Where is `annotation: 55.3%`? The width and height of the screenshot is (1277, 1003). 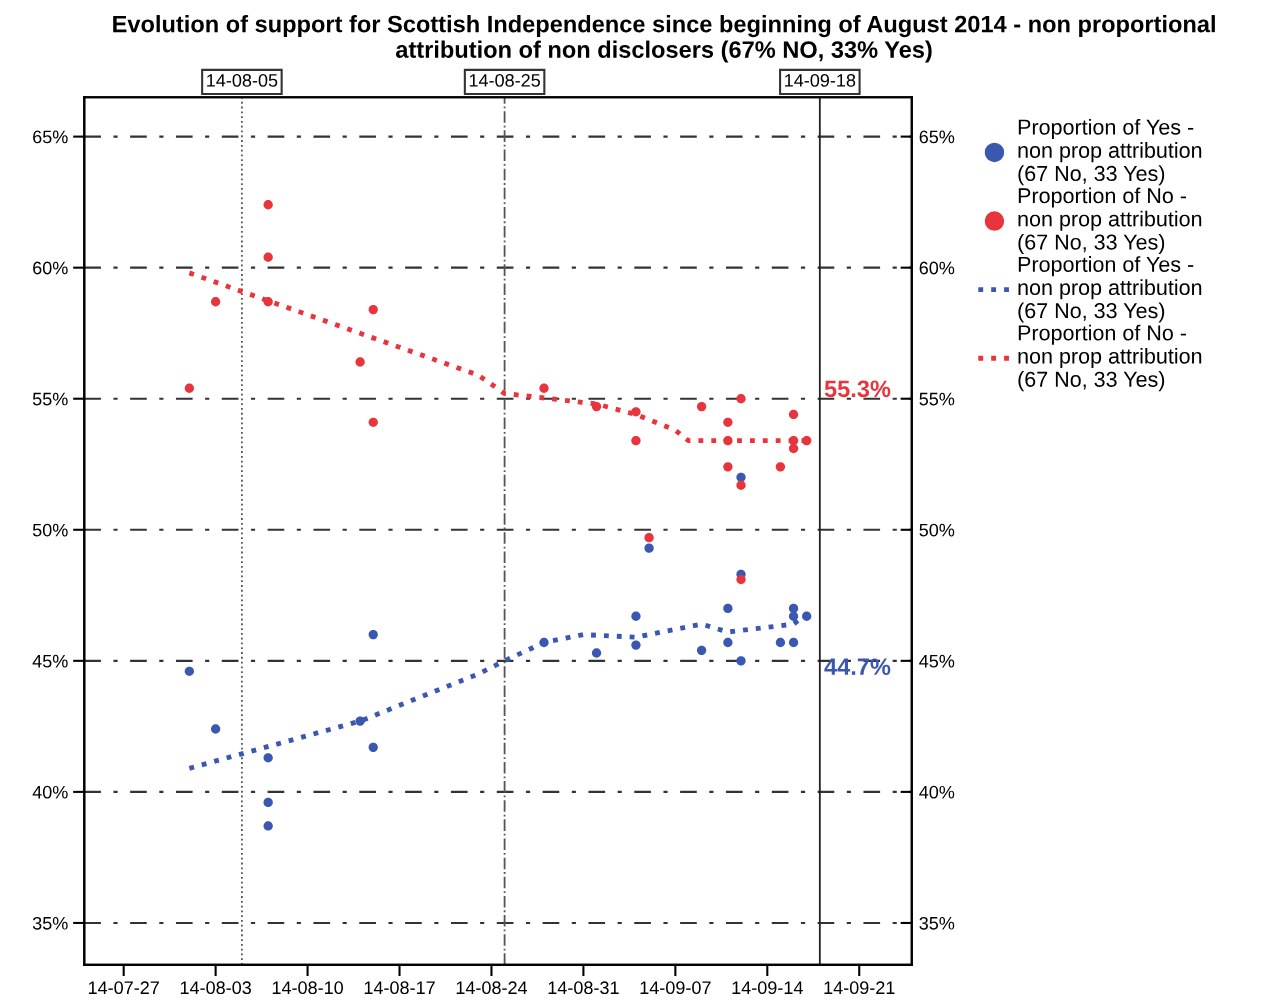 annotation: 55.3% is located at coordinates (857, 389).